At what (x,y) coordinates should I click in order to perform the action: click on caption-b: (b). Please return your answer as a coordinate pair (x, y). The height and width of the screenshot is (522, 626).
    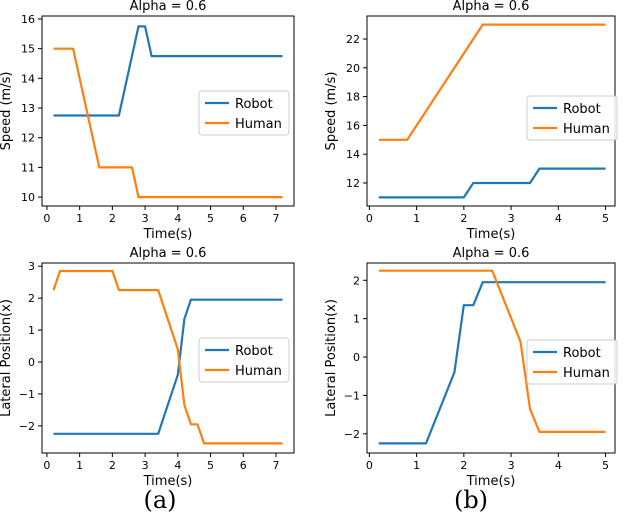
    Looking at the image, I should click on (471, 500).